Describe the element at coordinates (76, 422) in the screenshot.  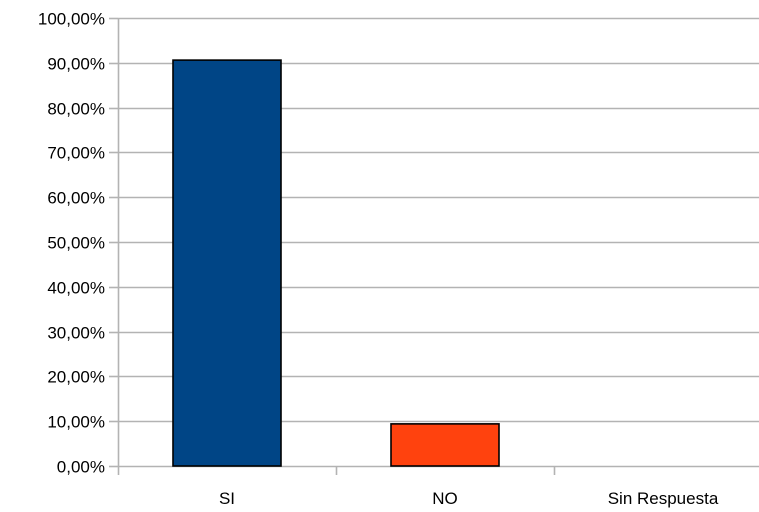
I see `y-tick-label: 10,00%` at that location.